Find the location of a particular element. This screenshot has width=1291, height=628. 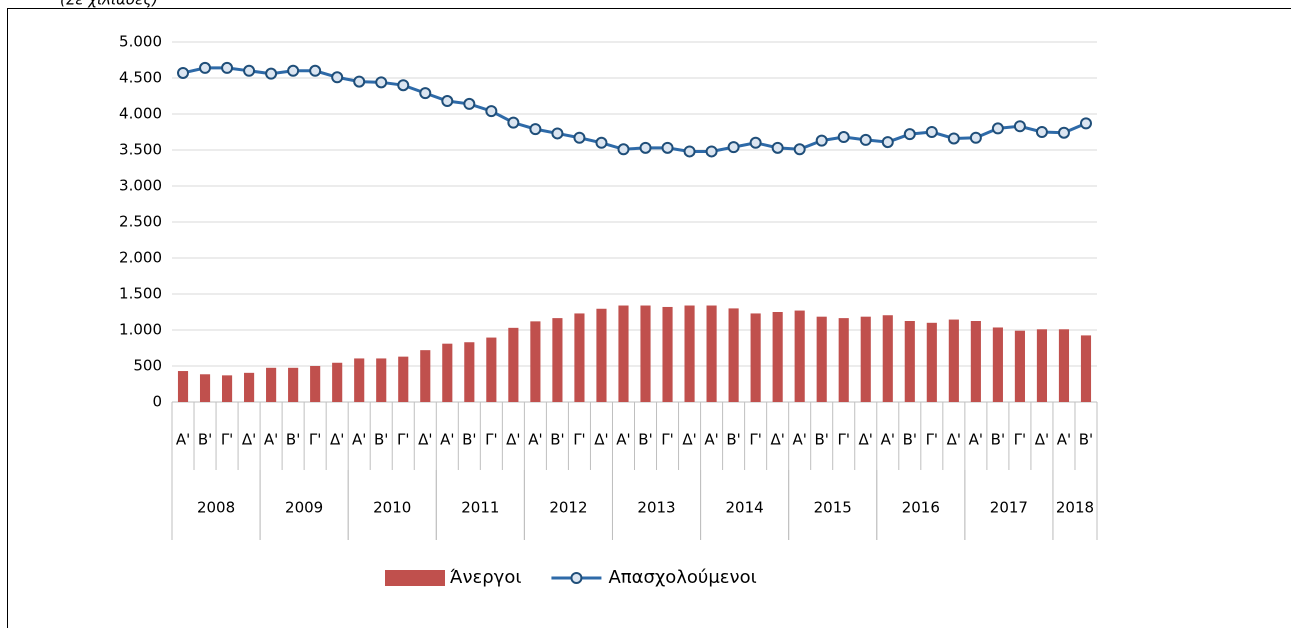

year-label: 2015 is located at coordinates (833, 508).